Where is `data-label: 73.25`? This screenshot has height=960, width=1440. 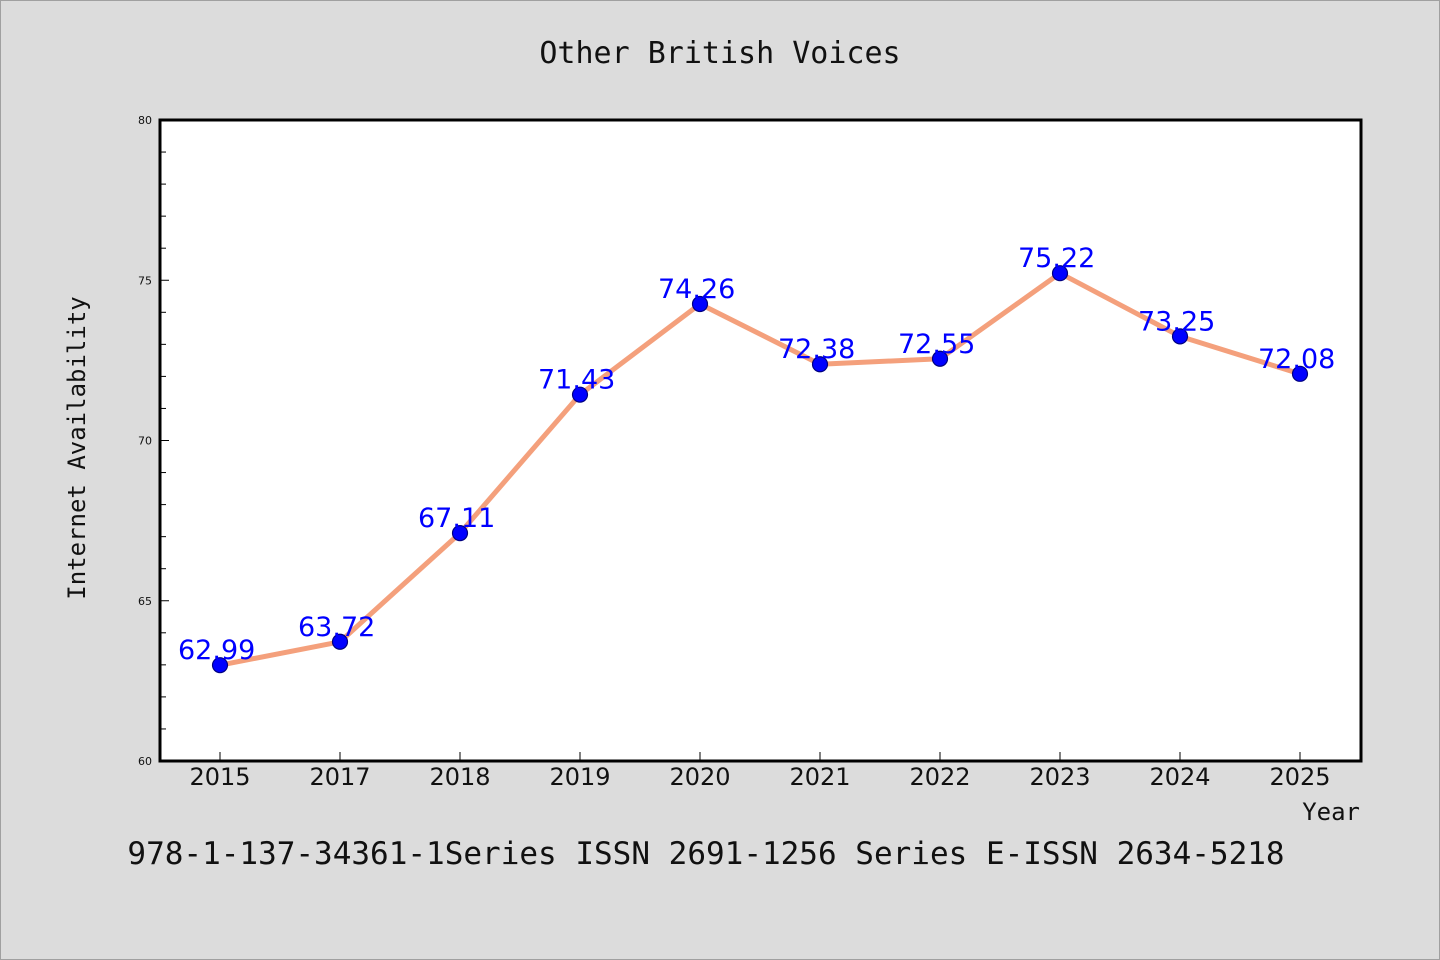 data-label: 73.25 is located at coordinates (1176, 321).